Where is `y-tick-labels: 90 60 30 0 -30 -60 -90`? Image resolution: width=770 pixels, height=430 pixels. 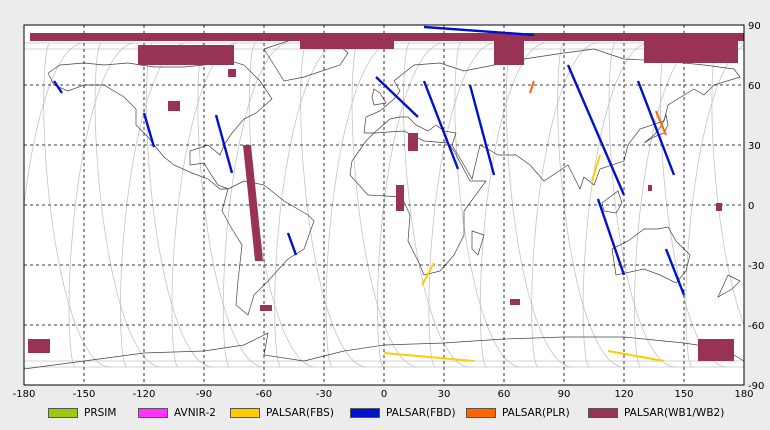
y-tick-labels: 90 60 30 0 -30 -60 -90 is located at coordinates (756, 206).